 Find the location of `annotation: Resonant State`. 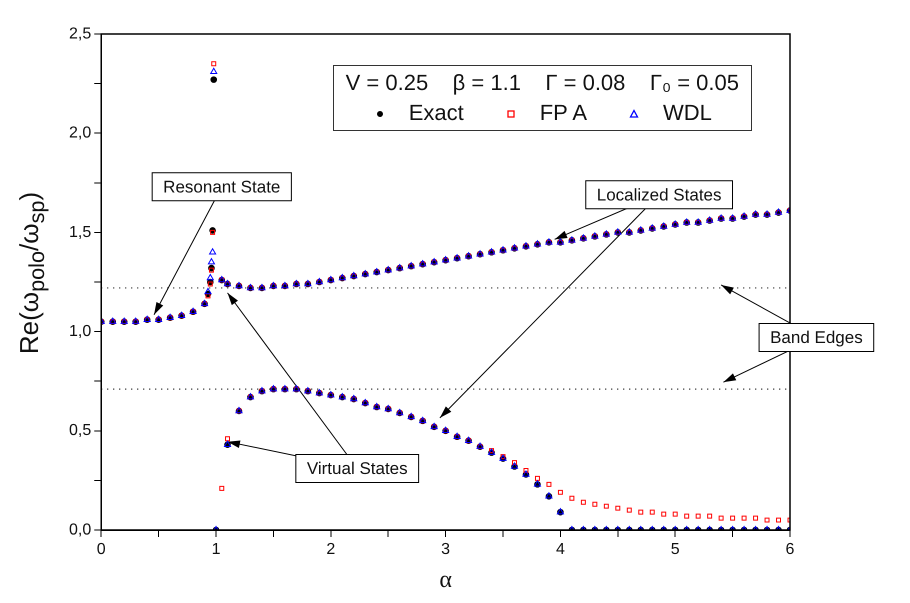

annotation: Resonant State is located at coordinates (221, 186).